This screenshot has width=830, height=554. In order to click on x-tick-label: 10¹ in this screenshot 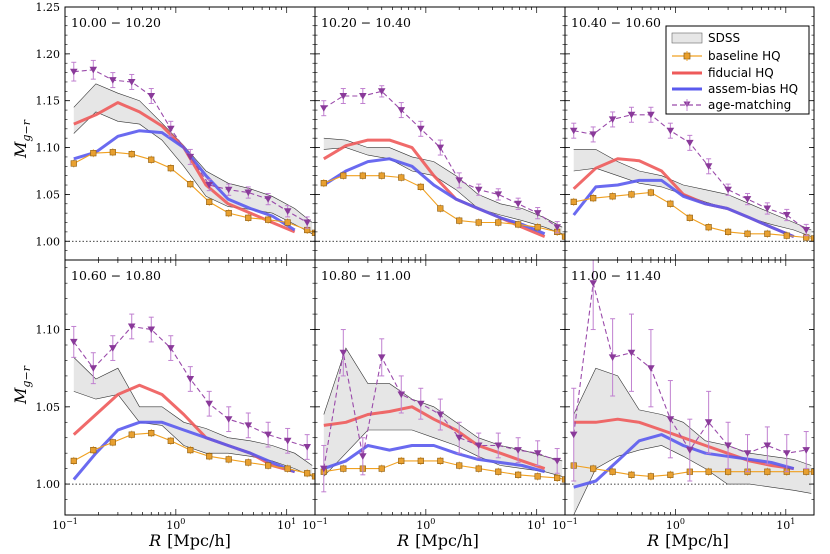, I will do `click(785, 524)`.